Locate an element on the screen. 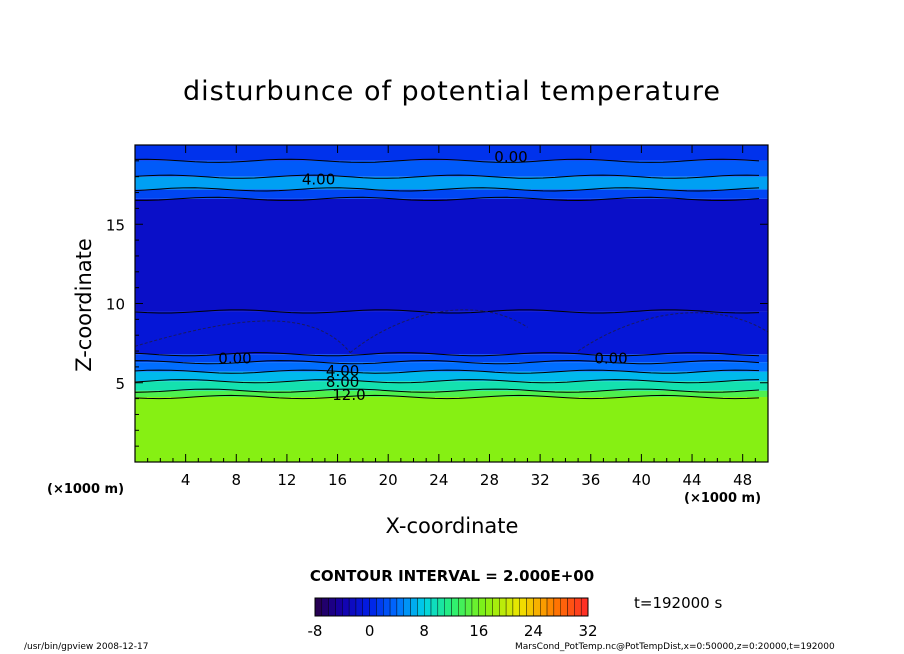  y-tick-label-1: 10 is located at coordinates (115, 305).